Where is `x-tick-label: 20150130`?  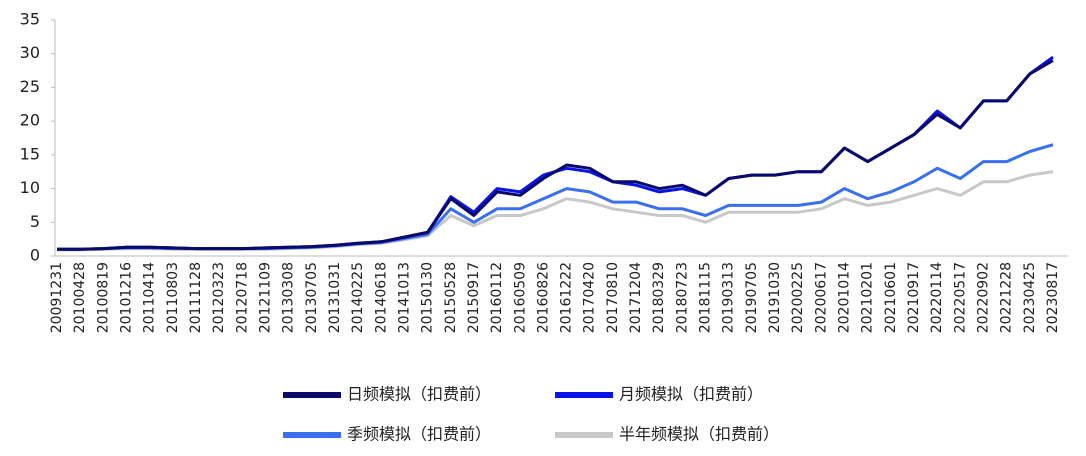
x-tick-label: 20150130 is located at coordinates (428, 297).